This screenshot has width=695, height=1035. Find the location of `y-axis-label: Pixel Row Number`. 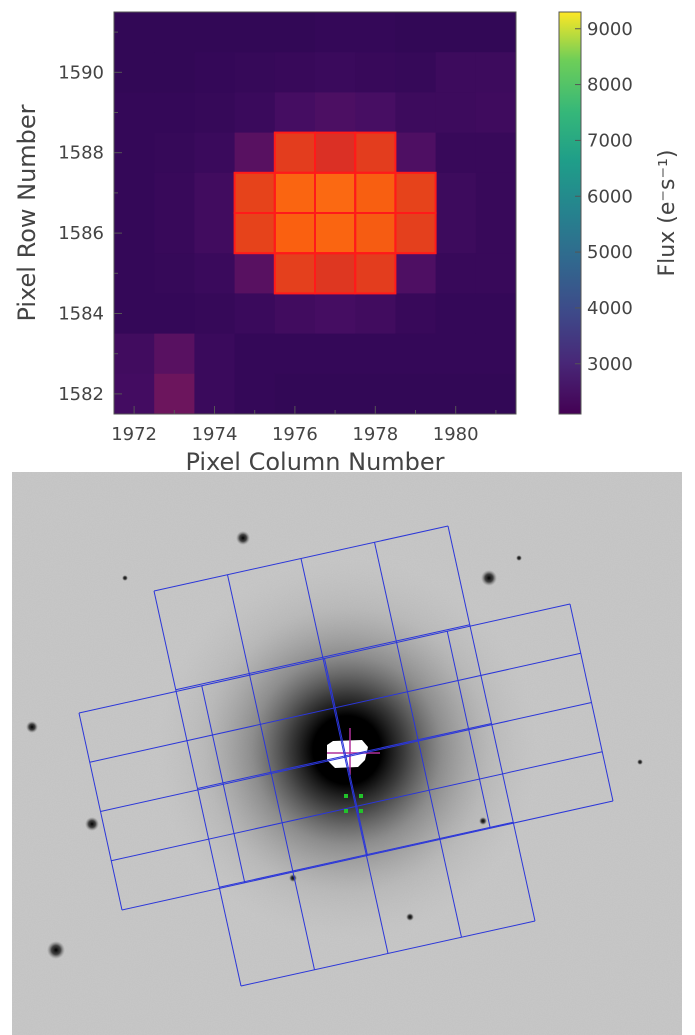

y-axis-label: Pixel Row Number is located at coordinates (27, 212).